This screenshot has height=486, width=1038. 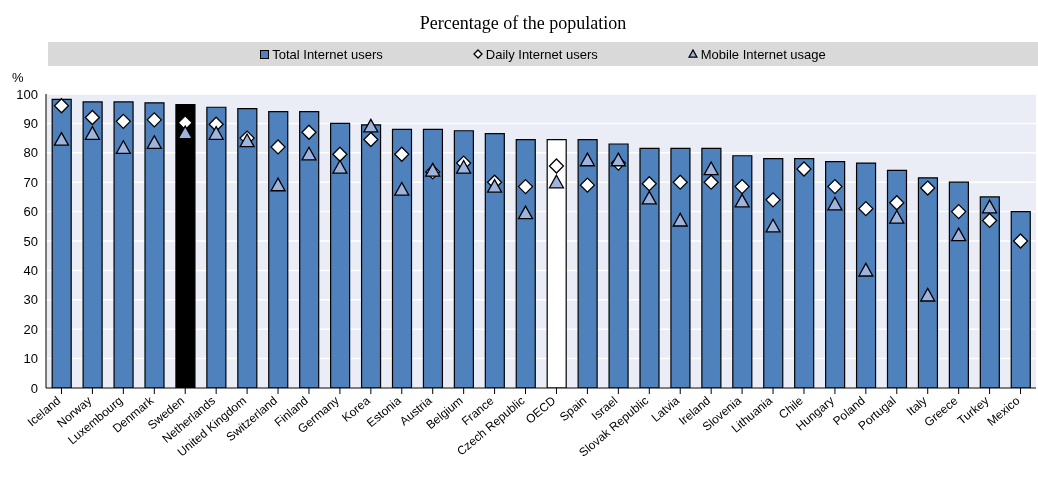 I want to click on y-tick-label: 20, so click(x=30, y=329).